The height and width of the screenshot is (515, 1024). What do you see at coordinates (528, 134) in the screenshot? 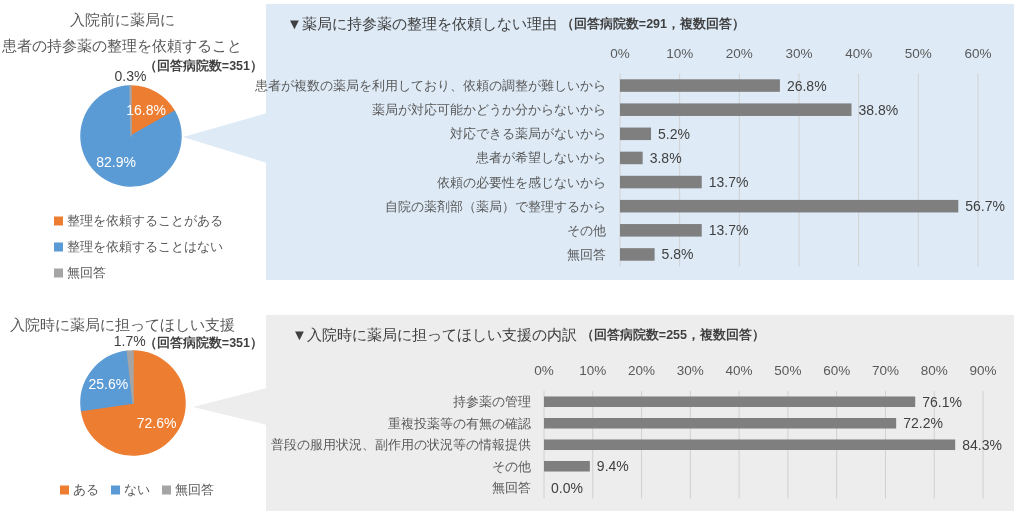
I see `y-tick-label: 対応できる薬局がないから` at bounding box center [528, 134].